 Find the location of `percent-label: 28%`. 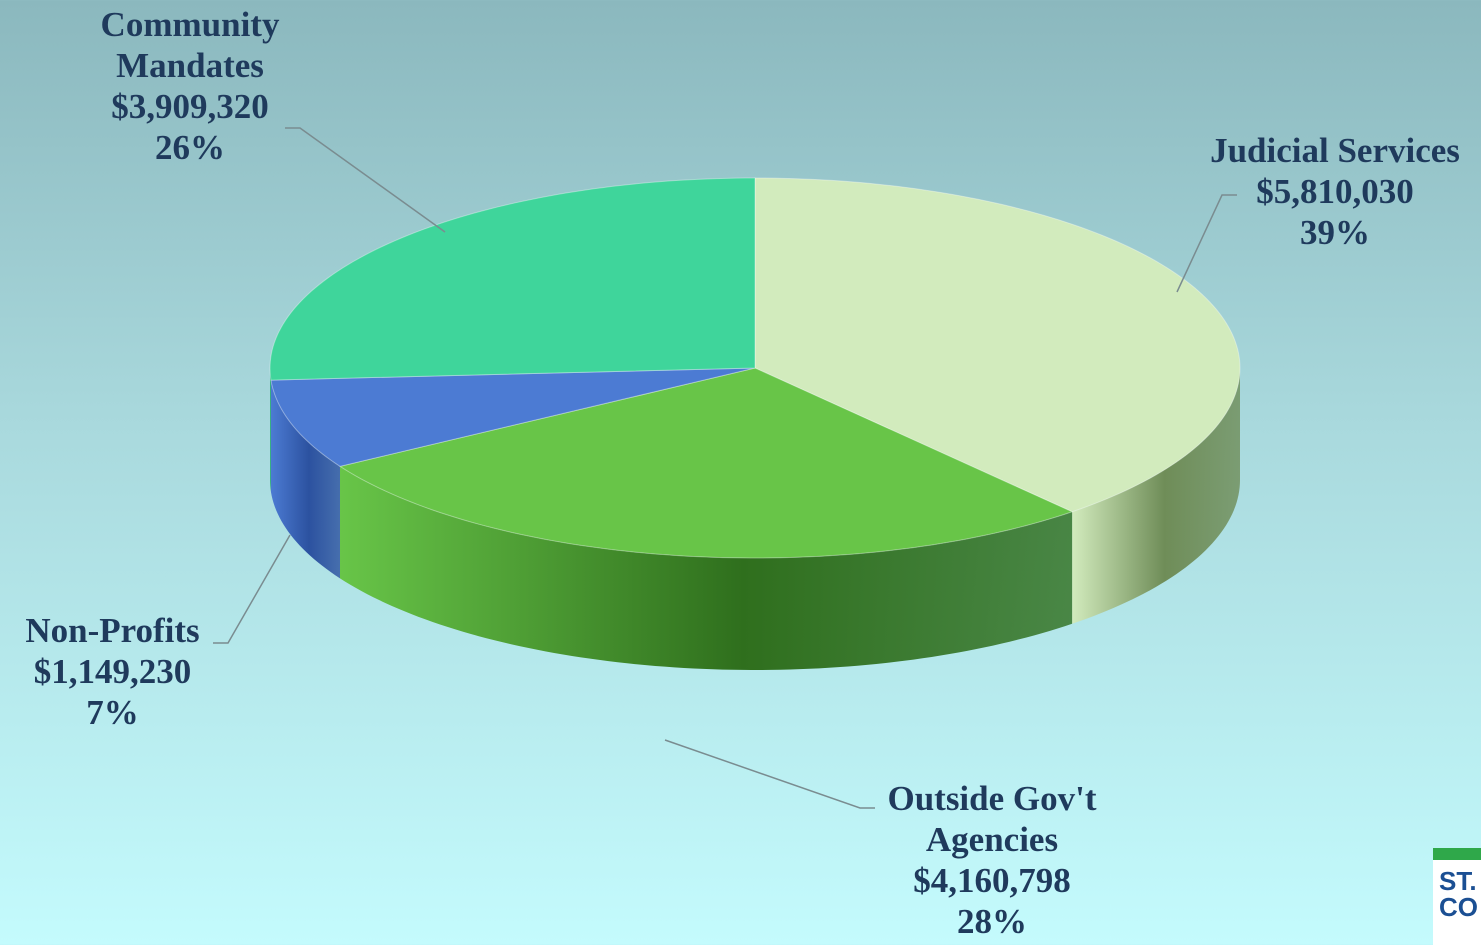

percent-label: 28% is located at coordinates (992, 921).